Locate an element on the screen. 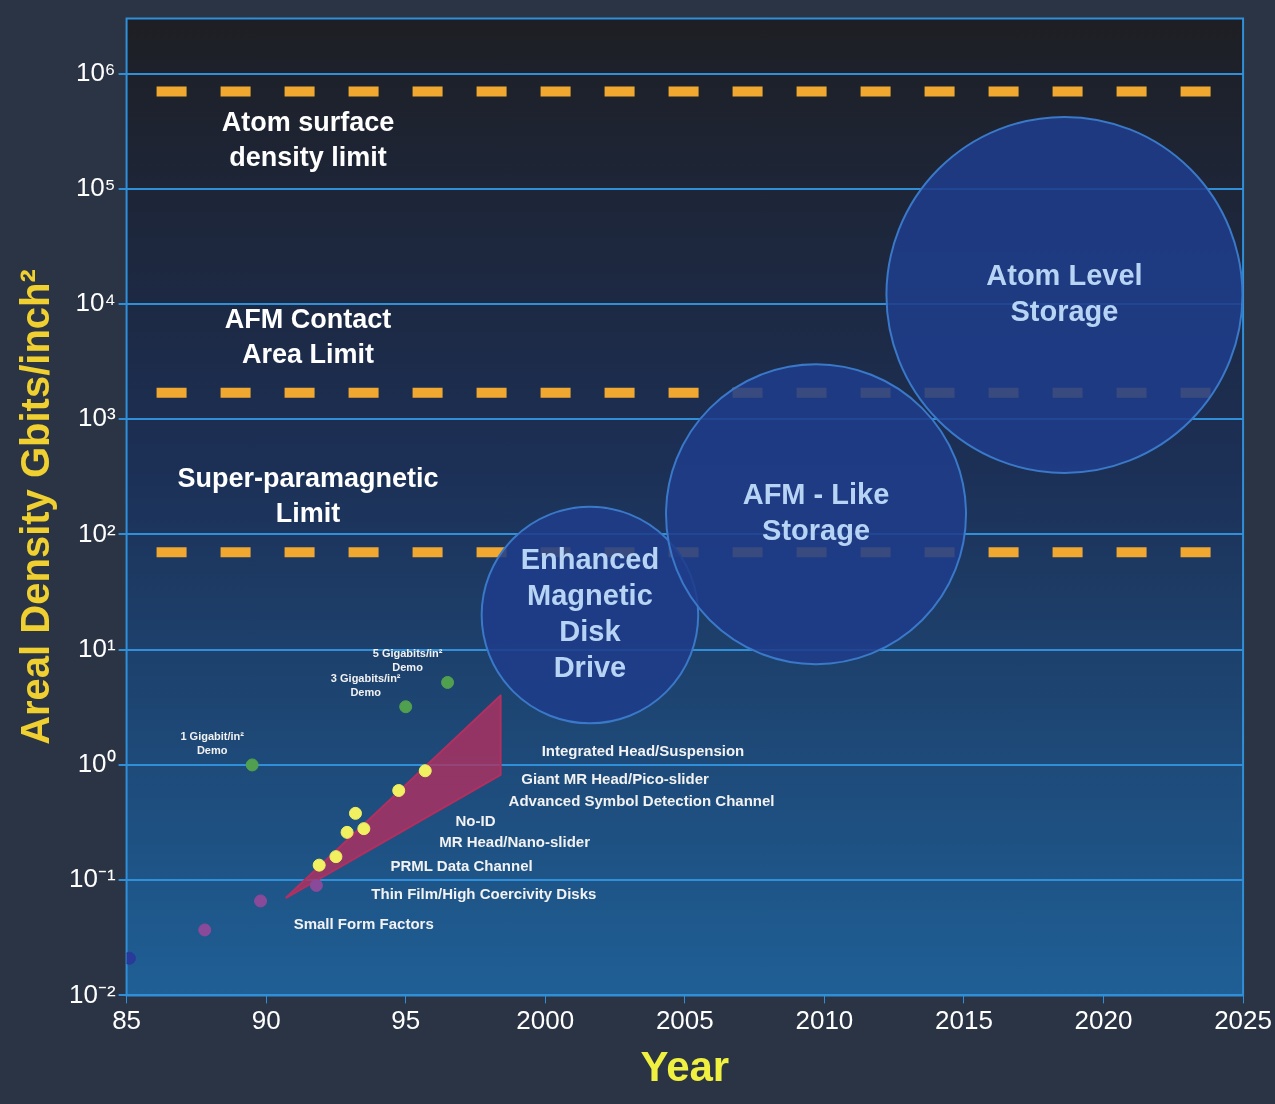  x-tick-label: 2020 is located at coordinates (1103, 1020).